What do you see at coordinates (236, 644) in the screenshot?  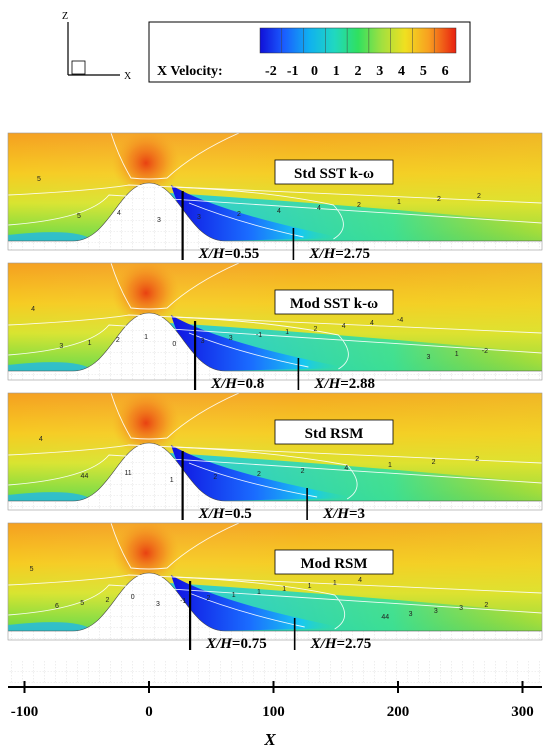 I see `cut-label: X/H=0.75` at bounding box center [236, 644].